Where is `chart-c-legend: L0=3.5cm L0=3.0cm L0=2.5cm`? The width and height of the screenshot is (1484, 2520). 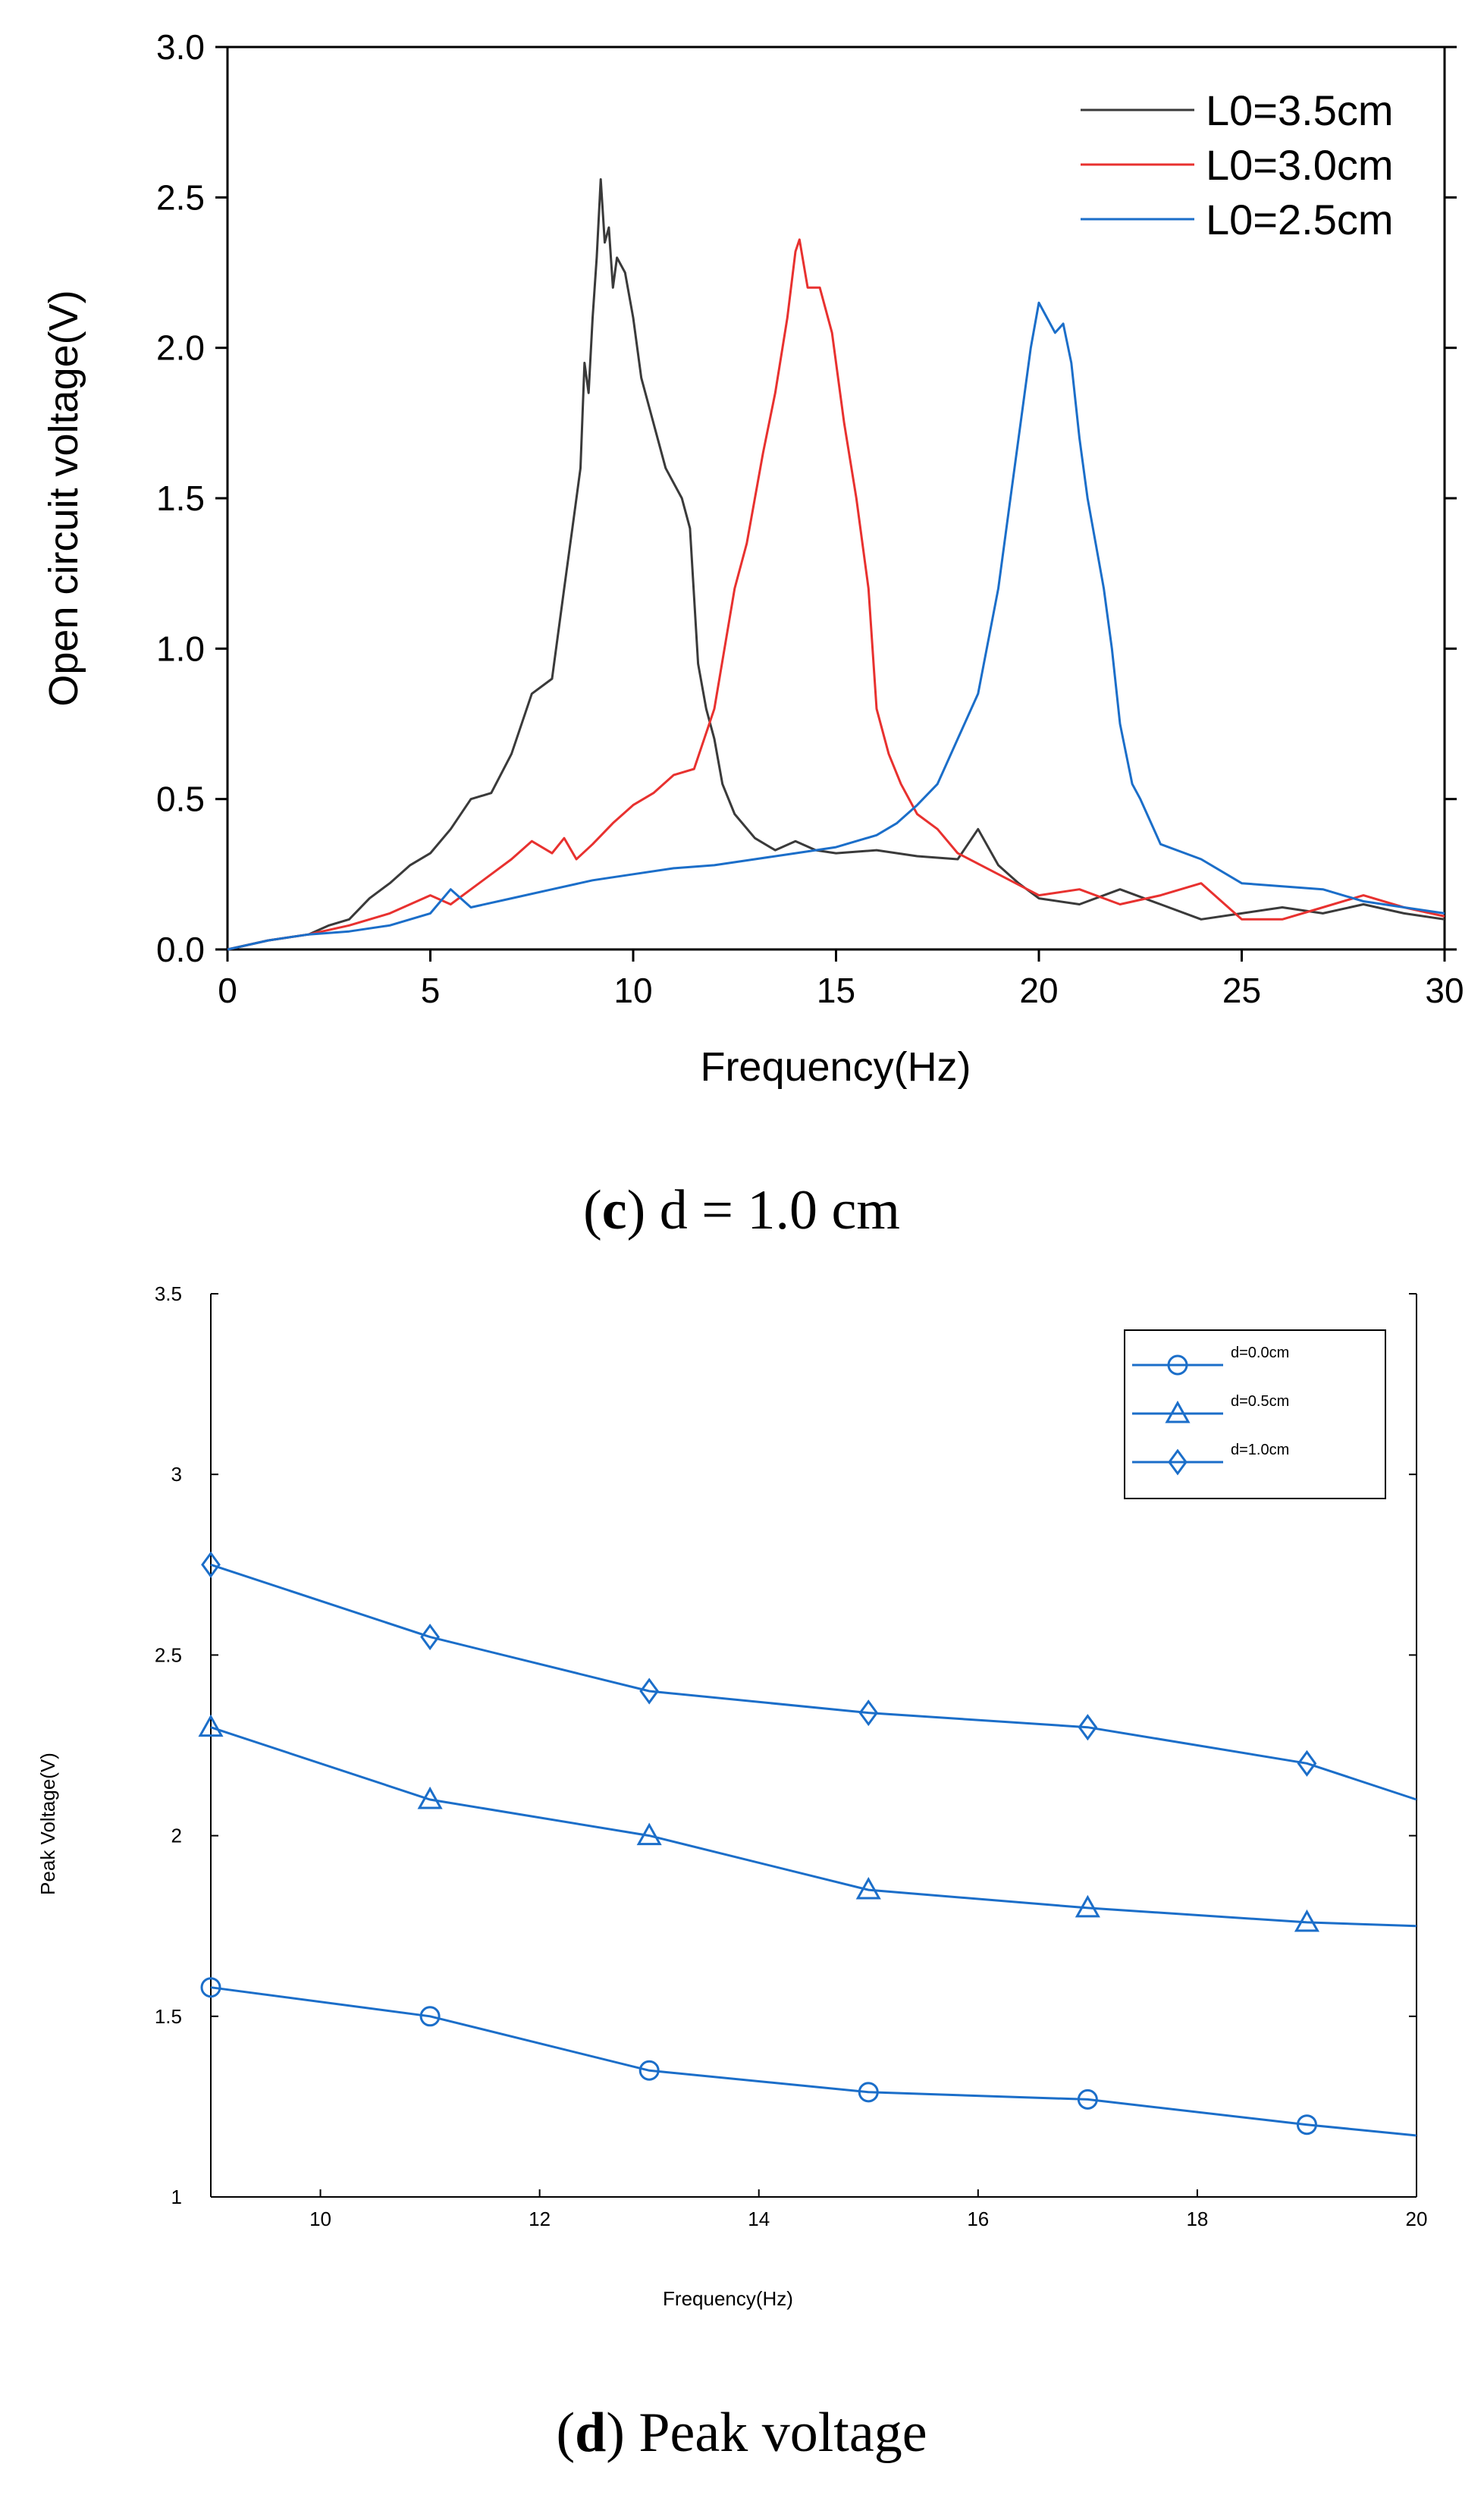 chart-c-legend: L0=3.5cm L0=3.0cm L0=2.5cm is located at coordinates (1237, 164).